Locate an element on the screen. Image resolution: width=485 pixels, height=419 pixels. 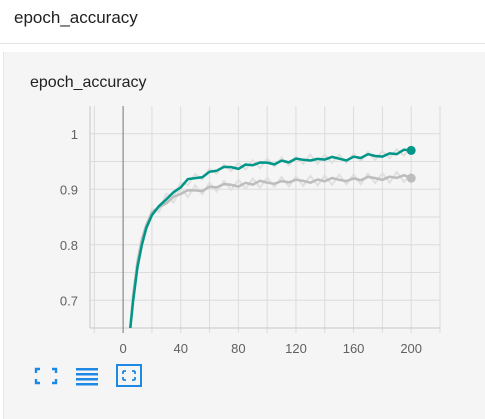
x-tick-label: 120 is located at coordinates (296, 348).